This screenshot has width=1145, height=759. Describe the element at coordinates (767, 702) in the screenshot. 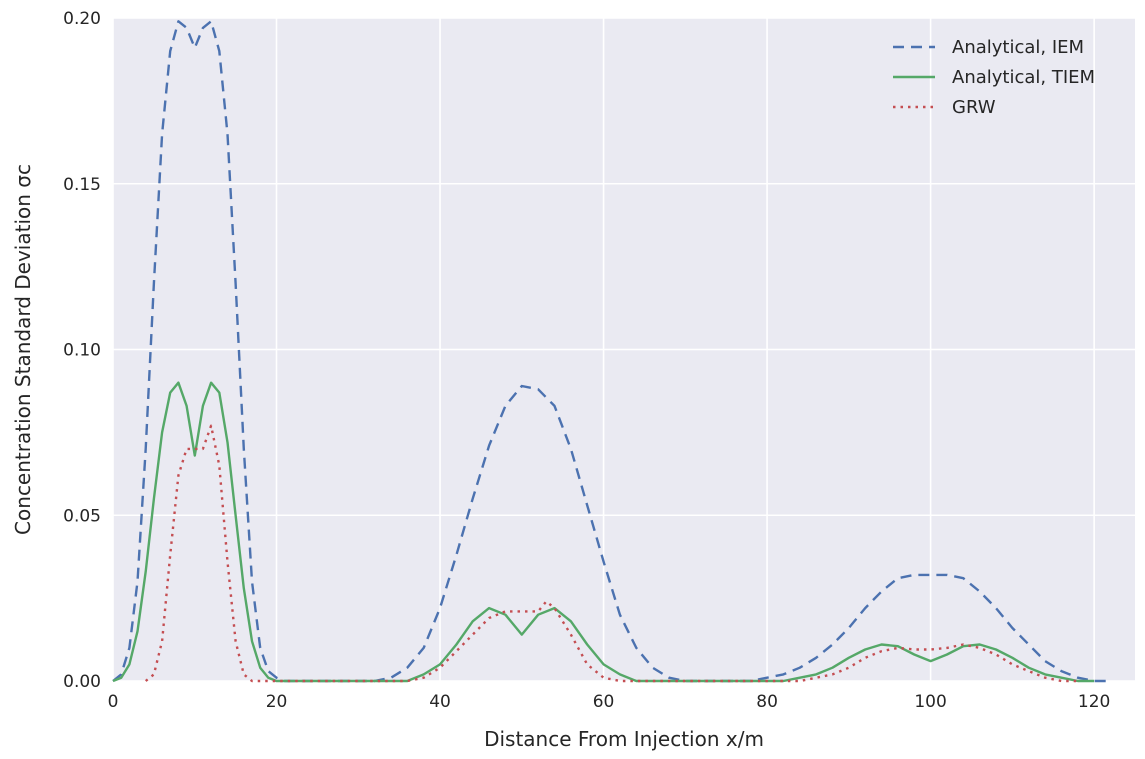

I see `x-tick-label: 80` at that location.